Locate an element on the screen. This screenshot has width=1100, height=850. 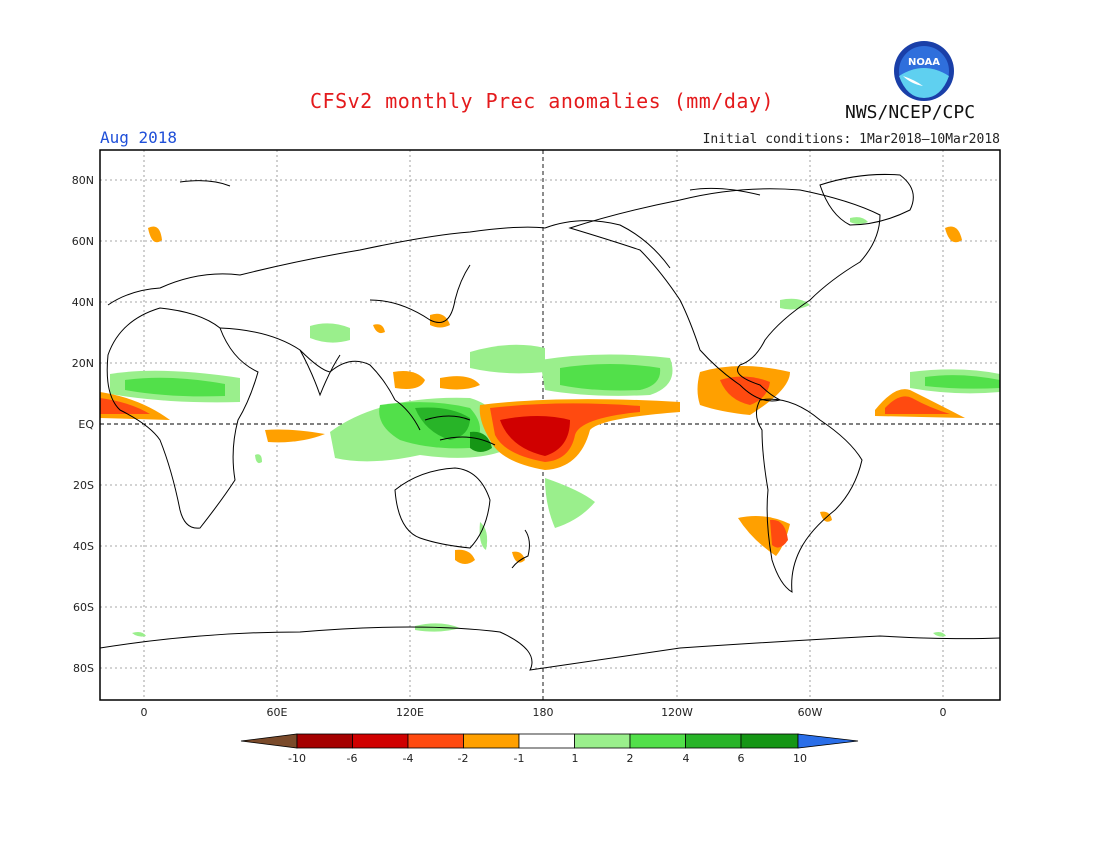
logo-text: NOAA is located at coordinates (924, 62).